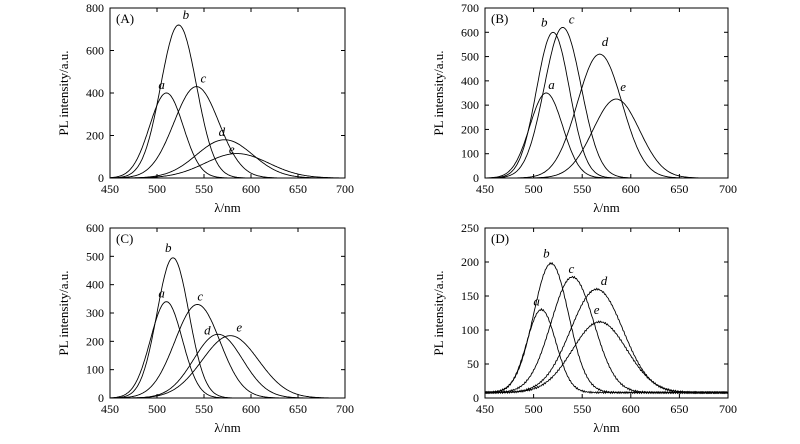 This screenshot has width=800, height=444. What do you see at coordinates (473, 364) in the screenshot?
I see `y-tick-label: 50` at bounding box center [473, 364].